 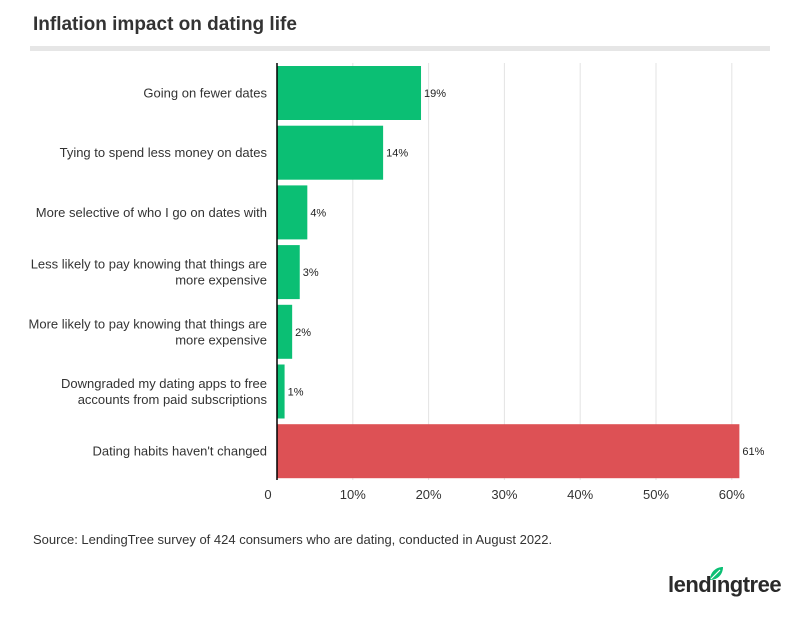 I want to click on category-label: Dating habits haven't changed, so click(x=180, y=451).